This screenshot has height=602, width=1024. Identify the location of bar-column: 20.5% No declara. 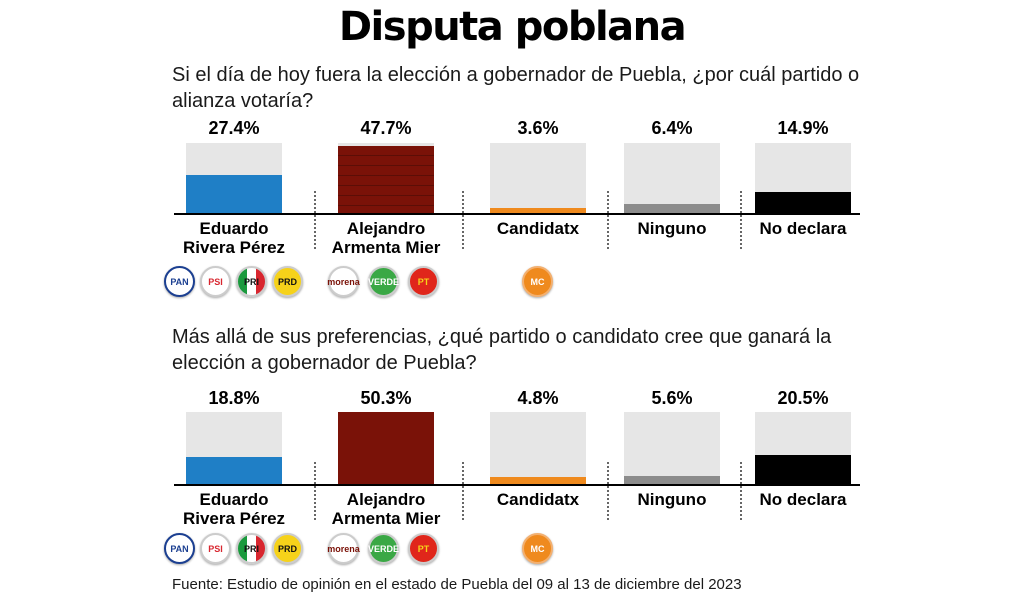
(803, 301).